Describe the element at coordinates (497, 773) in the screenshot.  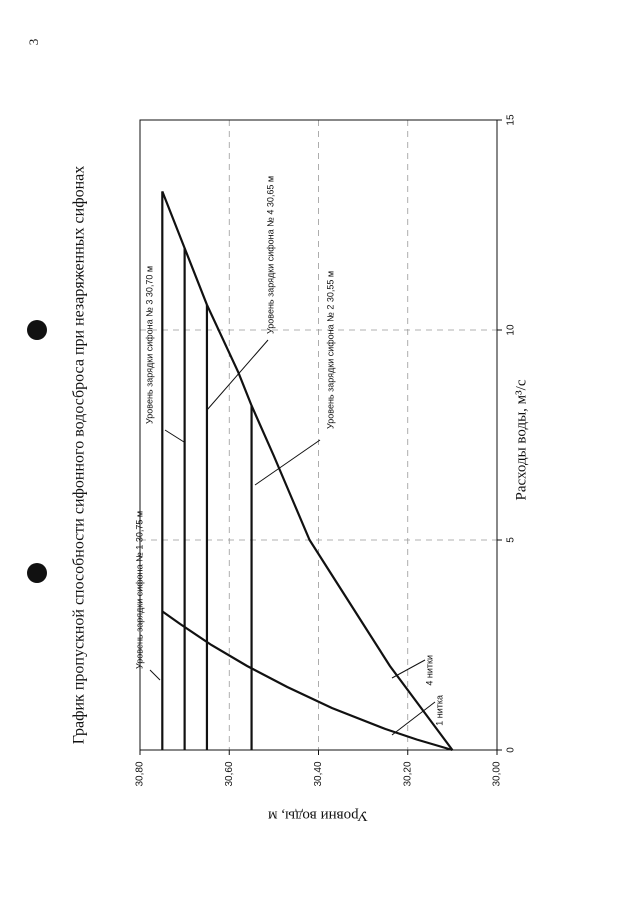
I see `y-tick-label: 30,00` at that location.